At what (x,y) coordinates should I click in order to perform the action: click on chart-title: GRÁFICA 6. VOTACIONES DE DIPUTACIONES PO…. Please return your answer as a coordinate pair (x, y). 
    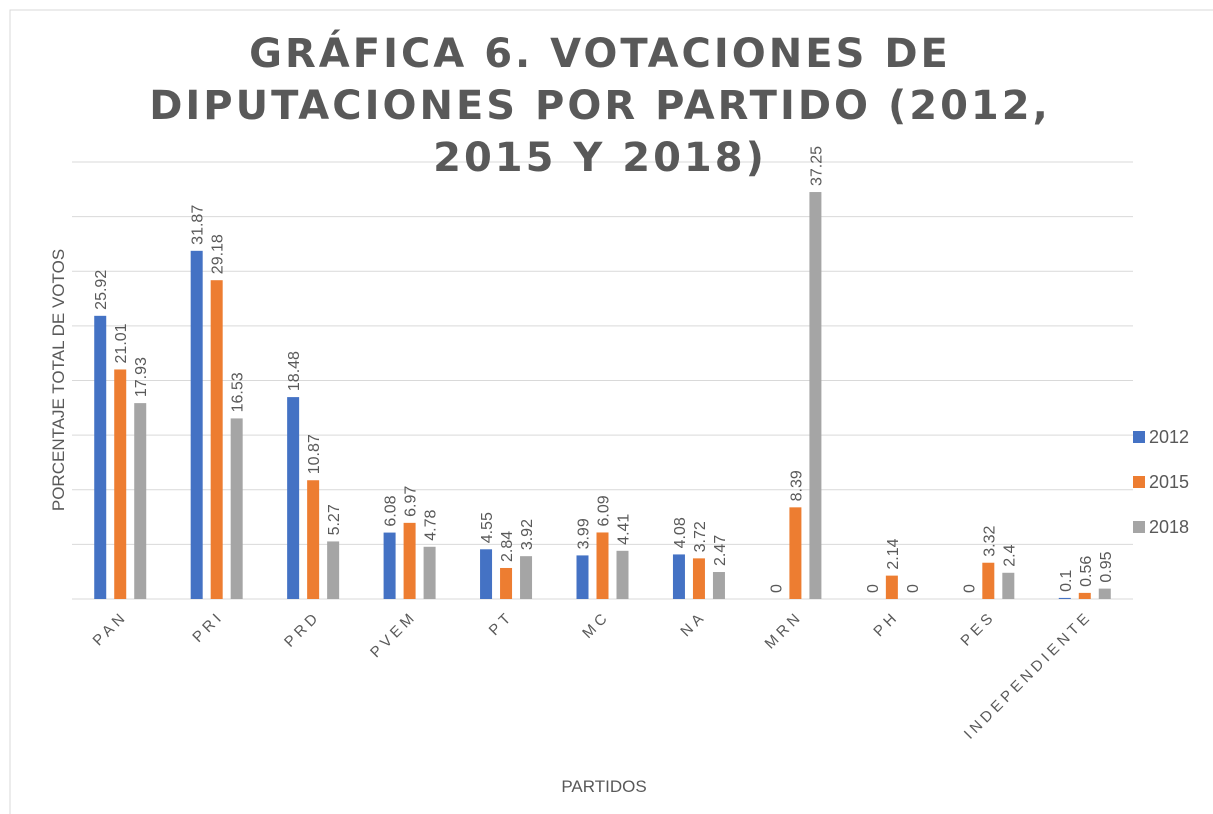
    Looking at the image, I should click on (600, 106).